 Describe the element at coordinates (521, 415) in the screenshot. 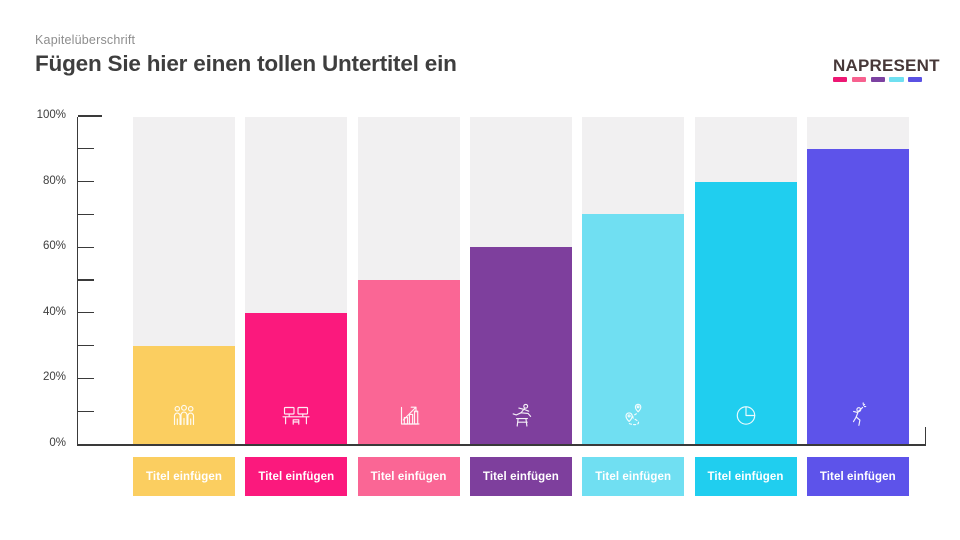

I see `hurdler-icon` at that location.